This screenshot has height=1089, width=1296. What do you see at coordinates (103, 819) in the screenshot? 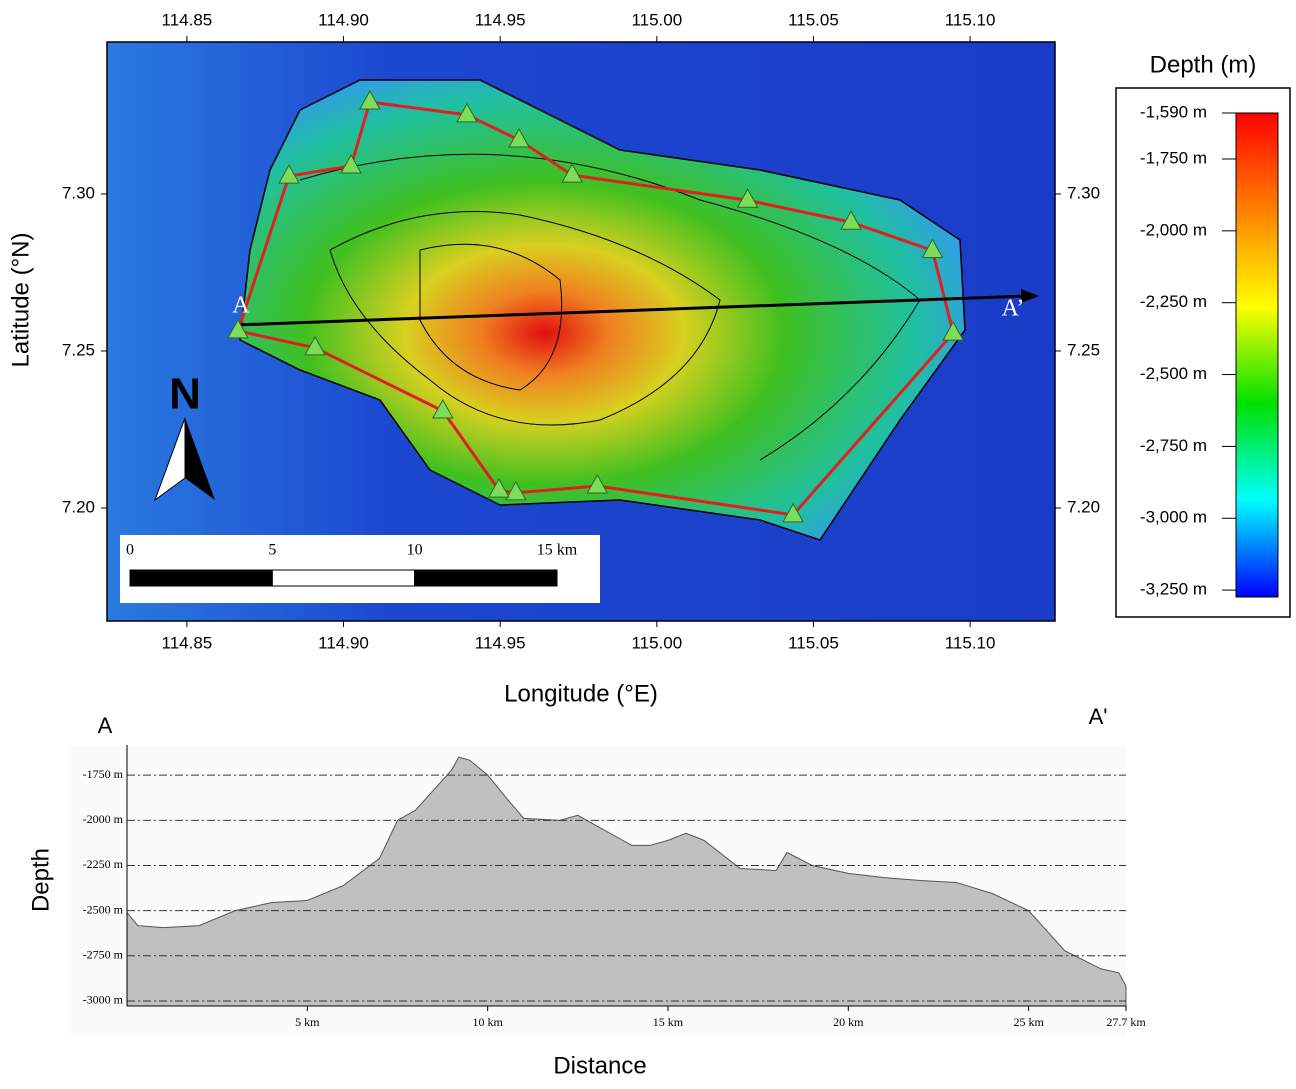
I see `y-tick-label: -2000 m` at bounding box center [103, 819].